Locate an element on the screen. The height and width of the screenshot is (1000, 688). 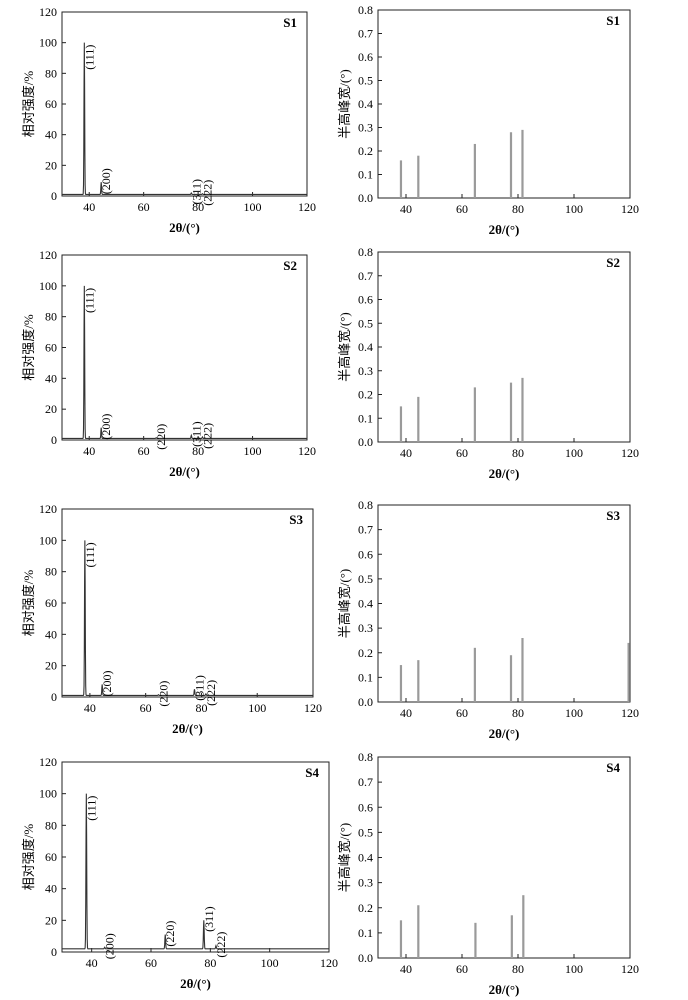
sample-label: S1 is located at coordinates (613, 20).